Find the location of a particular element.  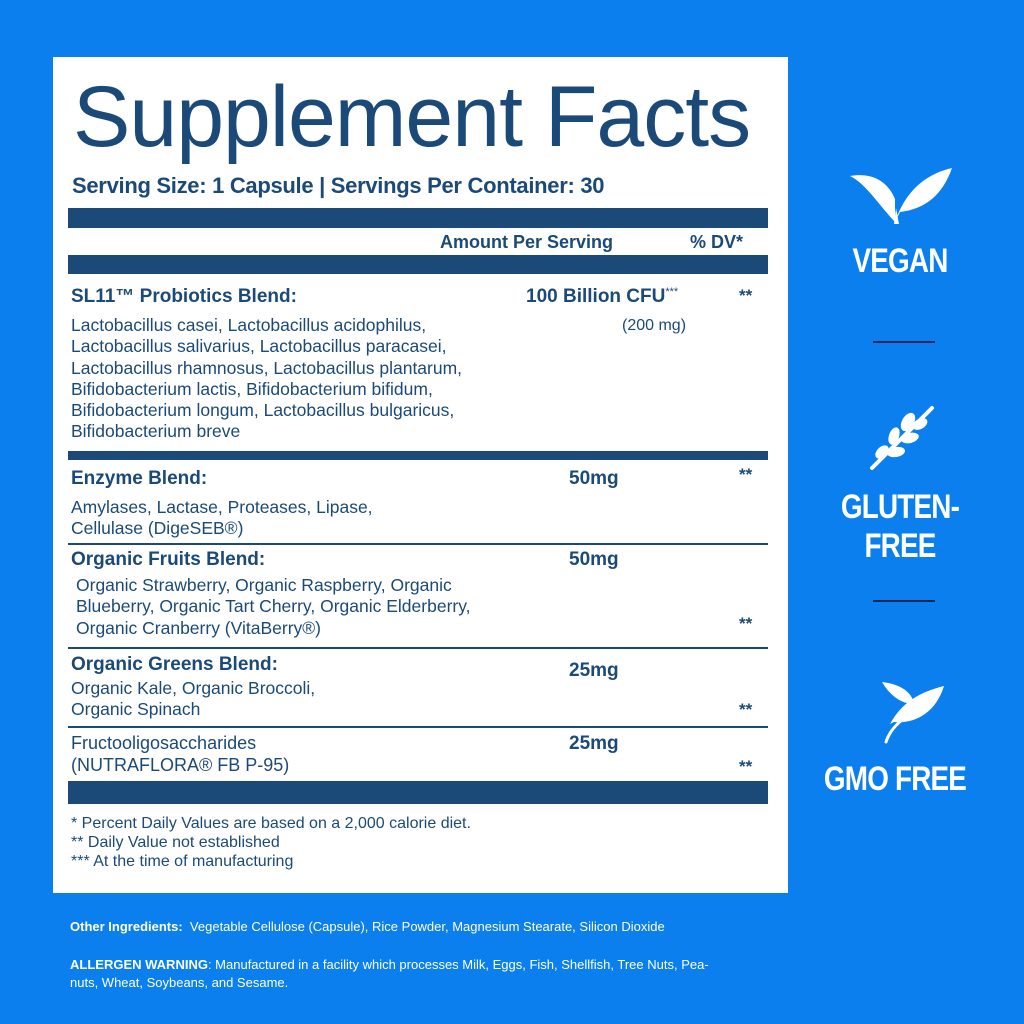

allergen-label: ALLERGEN WARNING is located at coordinates (139, 964).